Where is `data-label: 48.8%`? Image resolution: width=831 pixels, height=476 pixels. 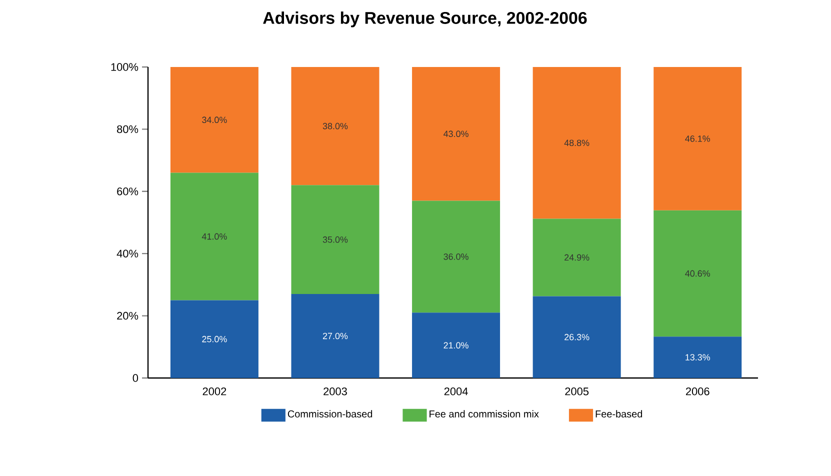 data-label: 48.8% is located at coordinates (577, 143).